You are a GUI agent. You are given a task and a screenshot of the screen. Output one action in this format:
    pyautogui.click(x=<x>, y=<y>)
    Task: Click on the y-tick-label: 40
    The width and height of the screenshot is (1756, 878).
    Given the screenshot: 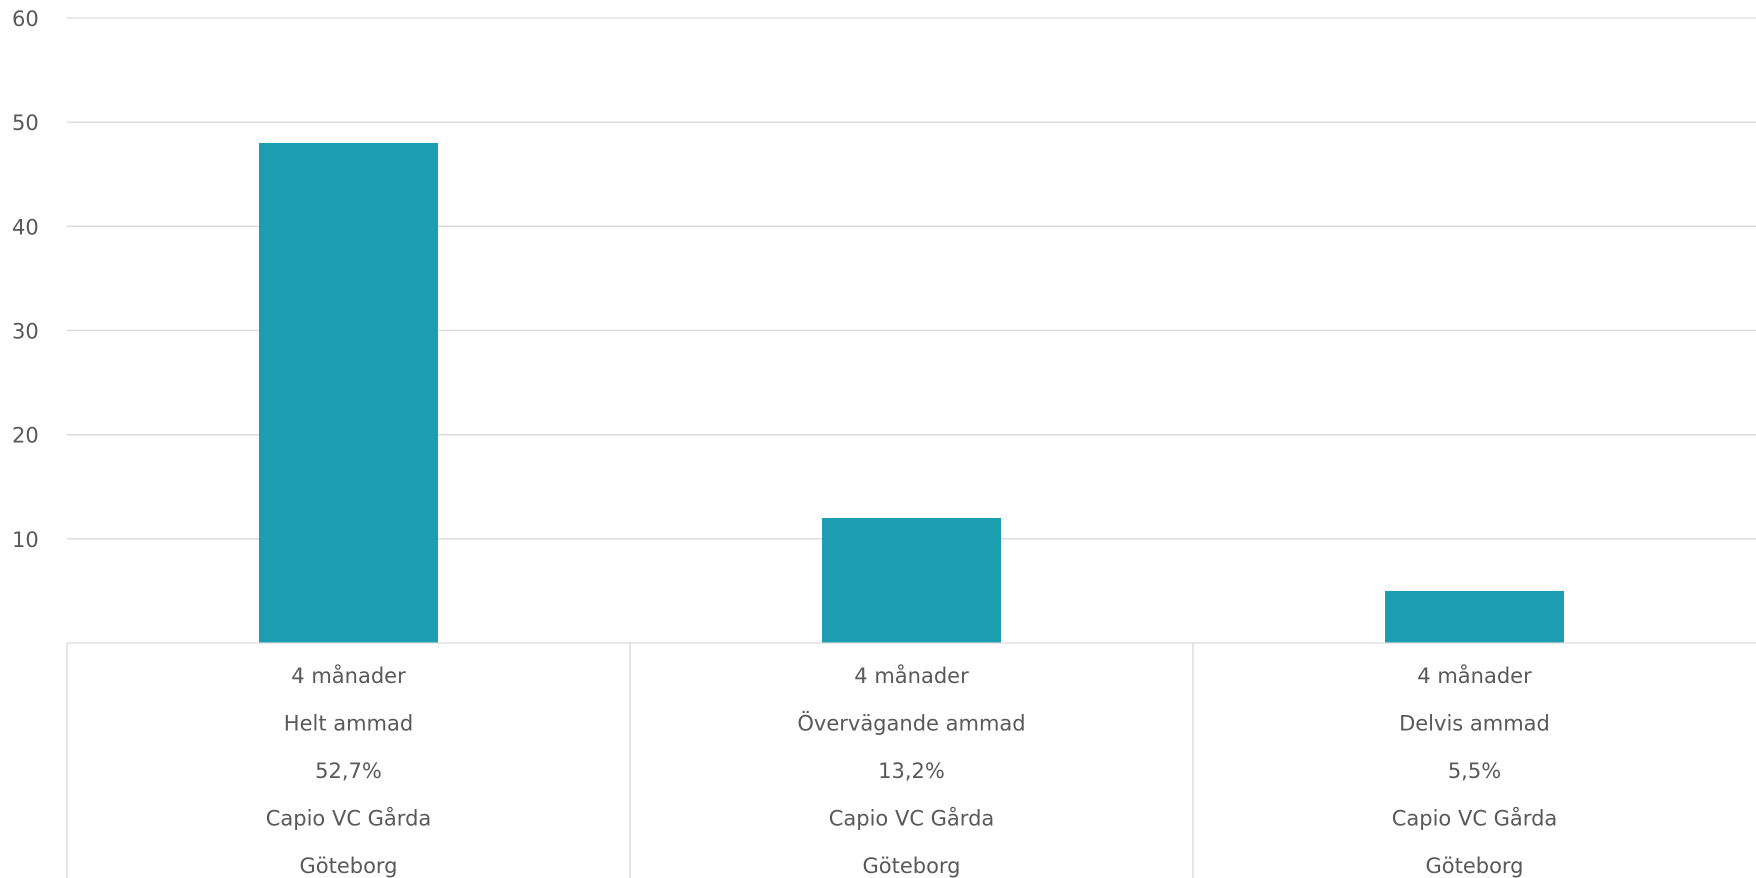 What is the action you would take?
    pyautogui.click(x=25, y=227)
    